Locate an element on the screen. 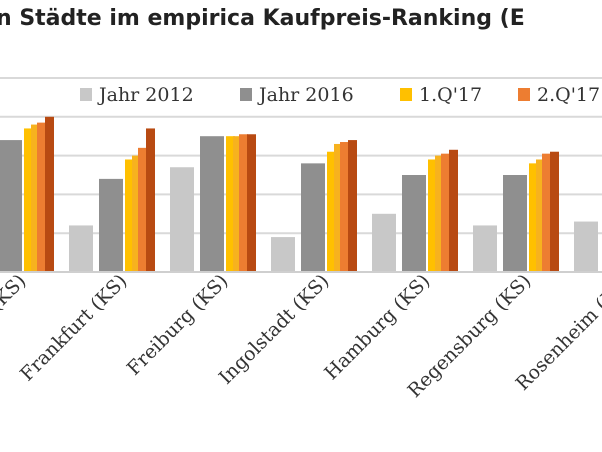 This screenshot has height=452, width=602. x-tick-label: Frankfurt (KS) is located at coordinates (74, 328).